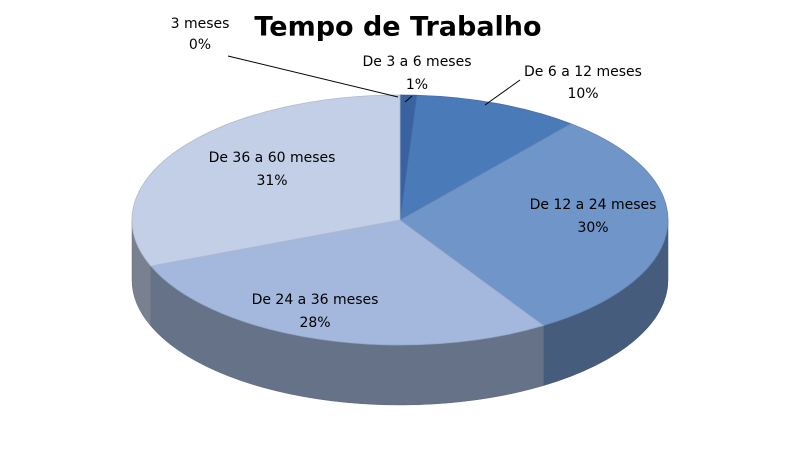 The image size is (800, 455). I want to click on slice-label: 3 meses 0%, so click(200, 34).